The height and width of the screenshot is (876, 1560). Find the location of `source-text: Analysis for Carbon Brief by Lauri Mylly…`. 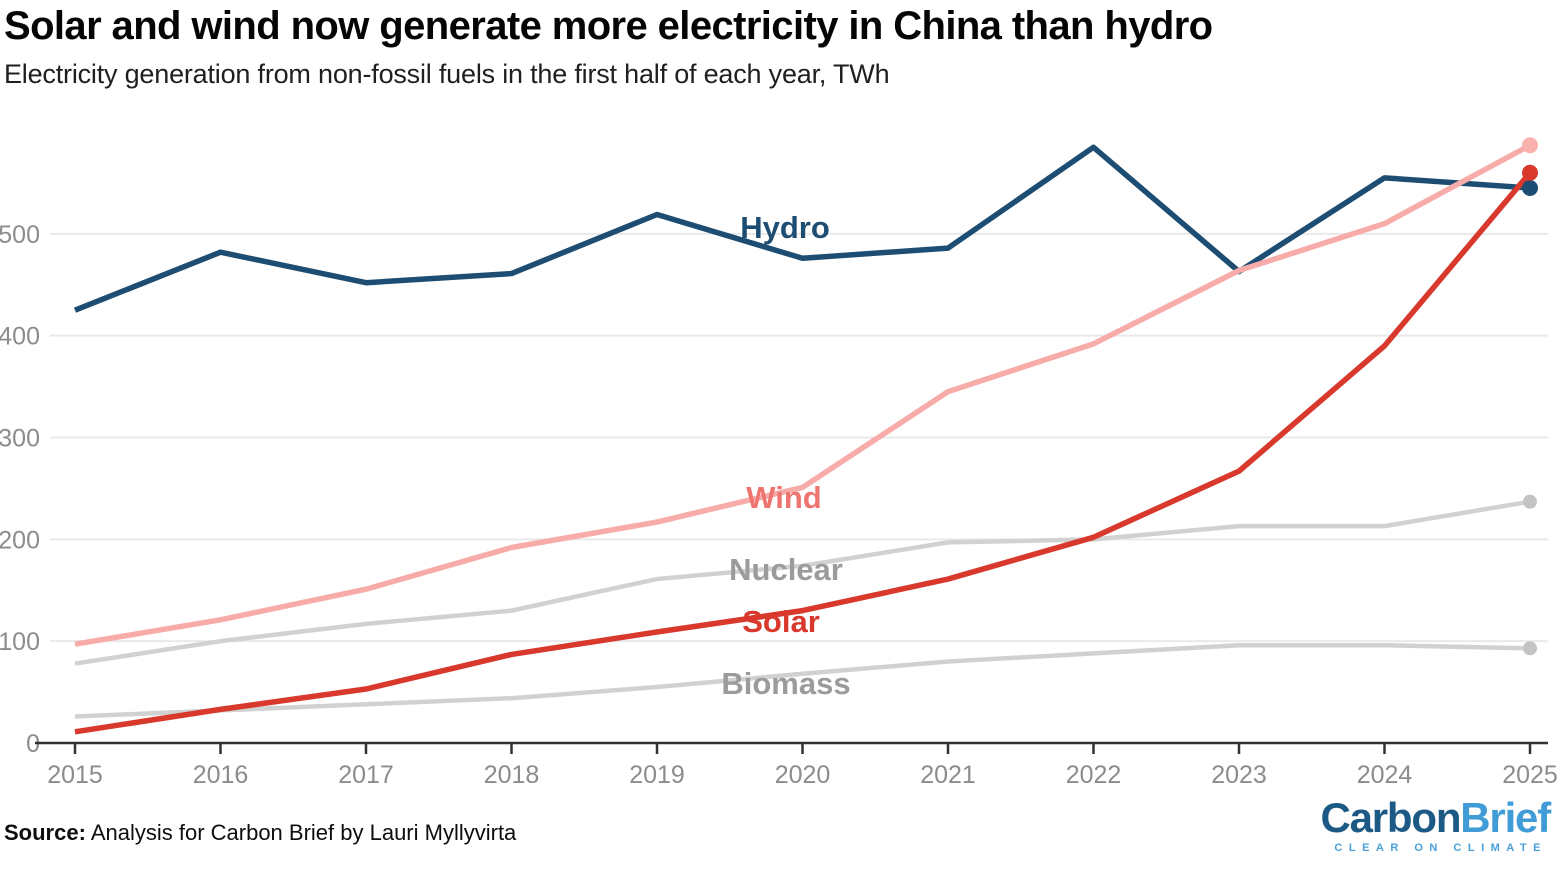

source-text: Analysis for Carbon Brief by Lauri Mylly… is located at coordinates (301, 832).